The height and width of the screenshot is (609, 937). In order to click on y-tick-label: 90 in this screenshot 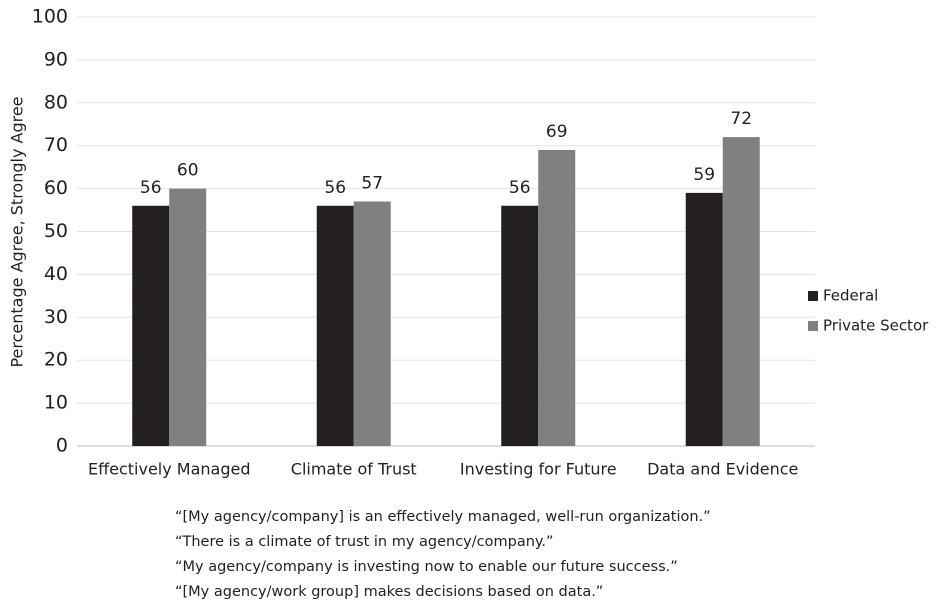, I will do `click(56, 59)`.